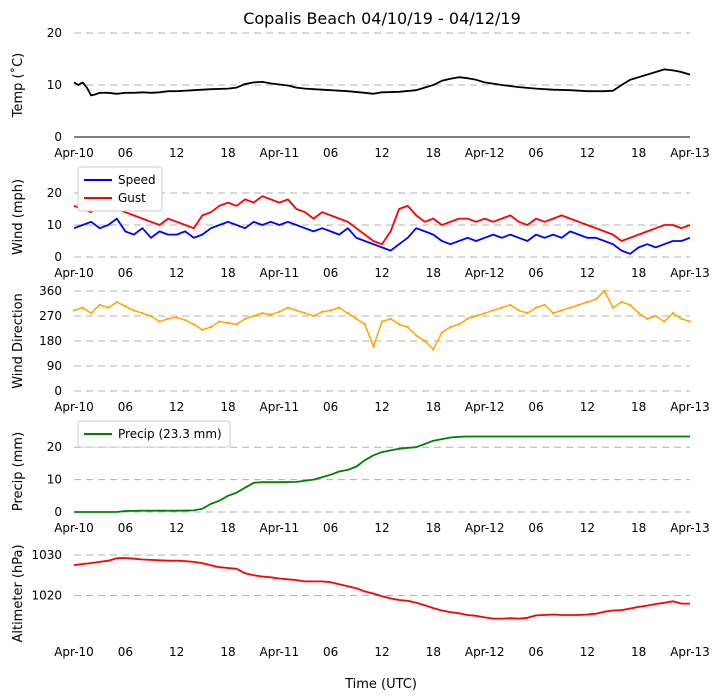 This screenshot has width=722, height=700. What do you see at coordinates (50, 316) in the screenshot?
I see `y-tick-label: 270` at bounding box center [50, 316].